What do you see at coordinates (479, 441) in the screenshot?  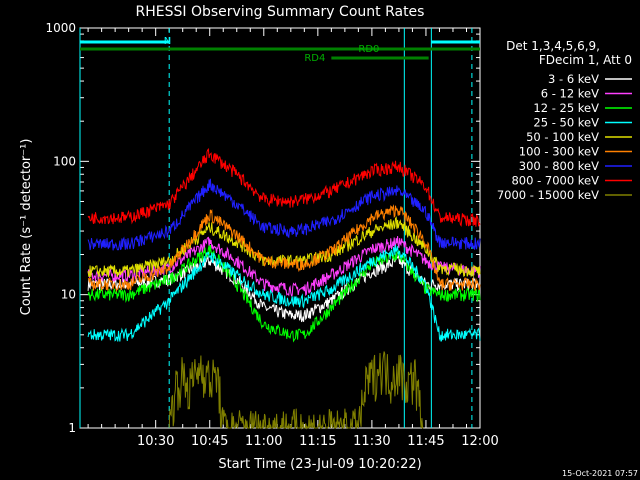 I see `x-tick-label: 12:00` at bounding box center [479, 441].